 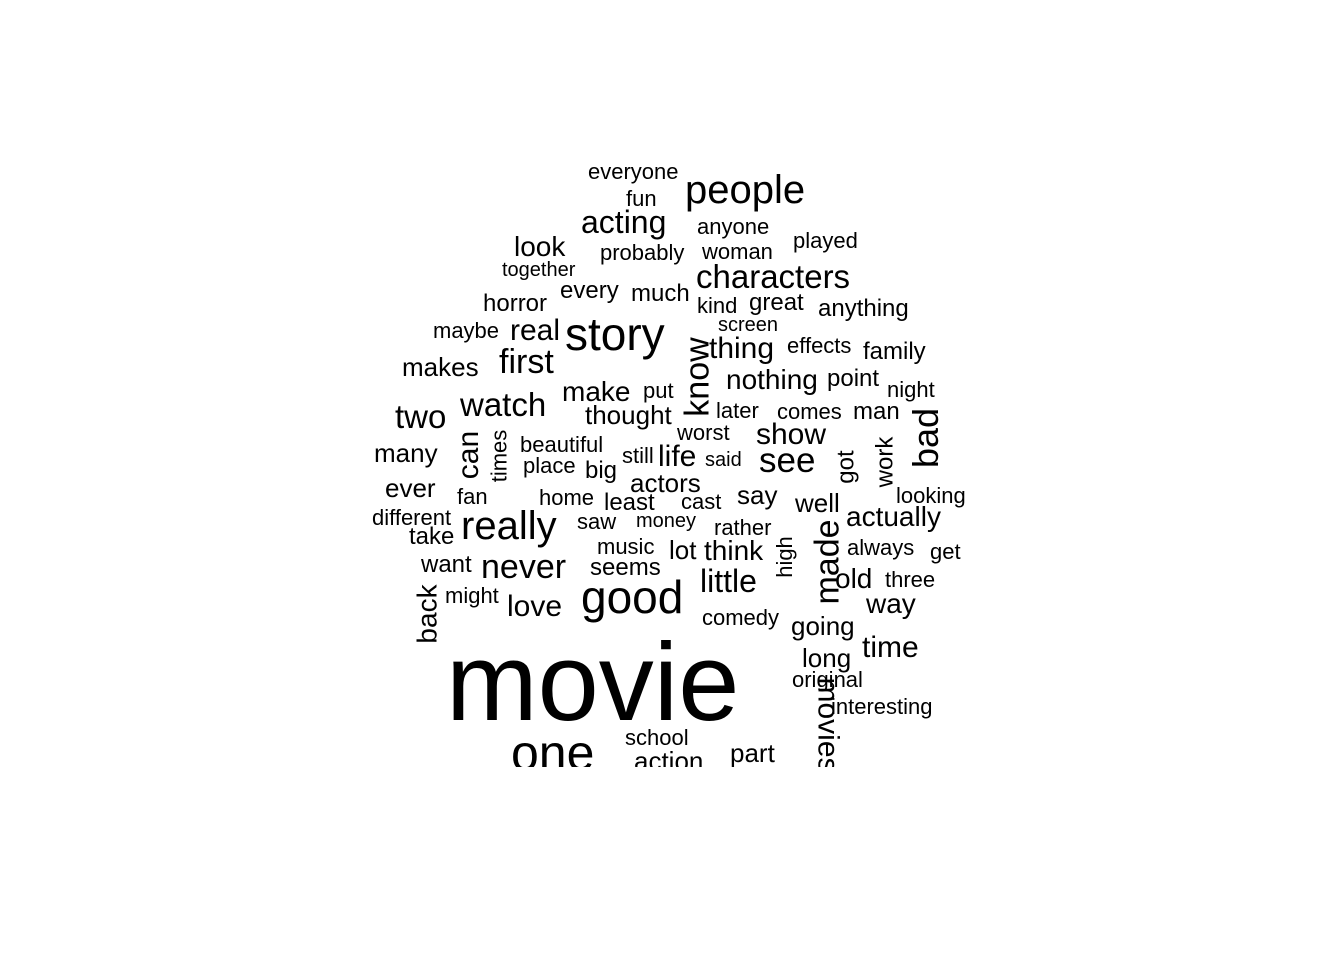 What do you see at coordinates (823, 626) in the screenshot?
I see `word: going` at bounding box center [823, 626].